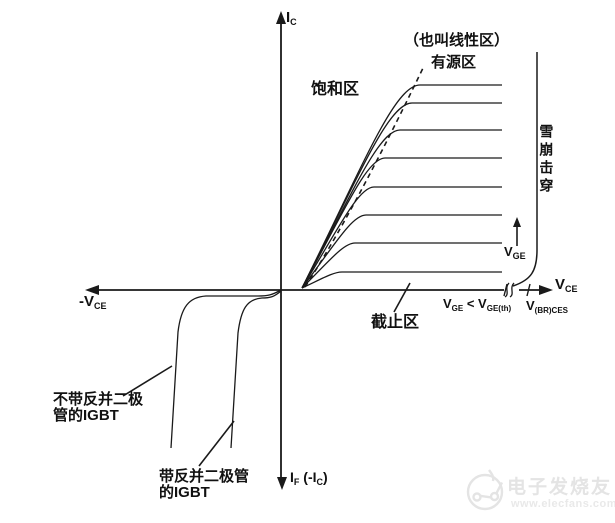 The width and height of the screenshot is (615, 523). Describe the element at coordinates (563, 504) in the screenshot. I see `watermark-url: www.elecfans.com` at that location.